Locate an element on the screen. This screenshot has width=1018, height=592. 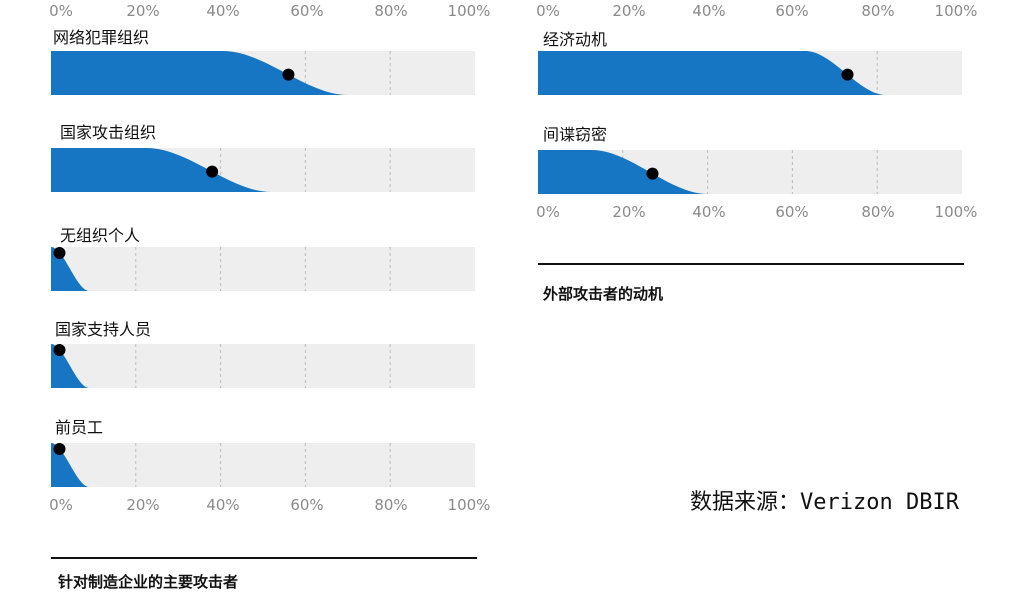
category-label: 国家支持人员 is located at coordinates (103, 329).